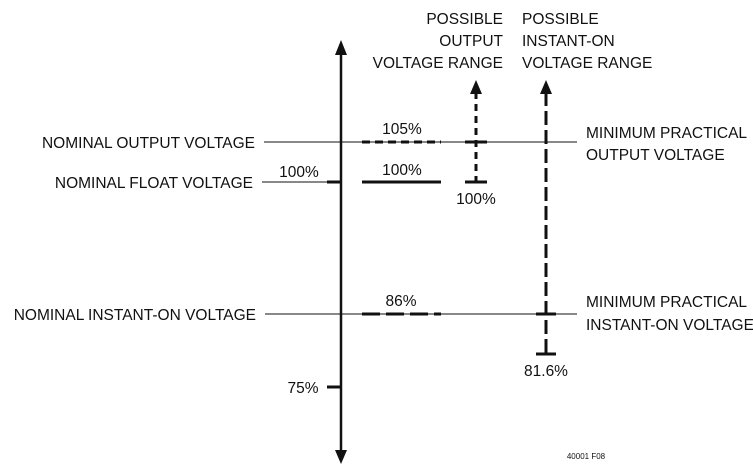  Describe the element at coordinates (546, 87) in the screenshot. I see `instant-range-arrow-icon` at that location.